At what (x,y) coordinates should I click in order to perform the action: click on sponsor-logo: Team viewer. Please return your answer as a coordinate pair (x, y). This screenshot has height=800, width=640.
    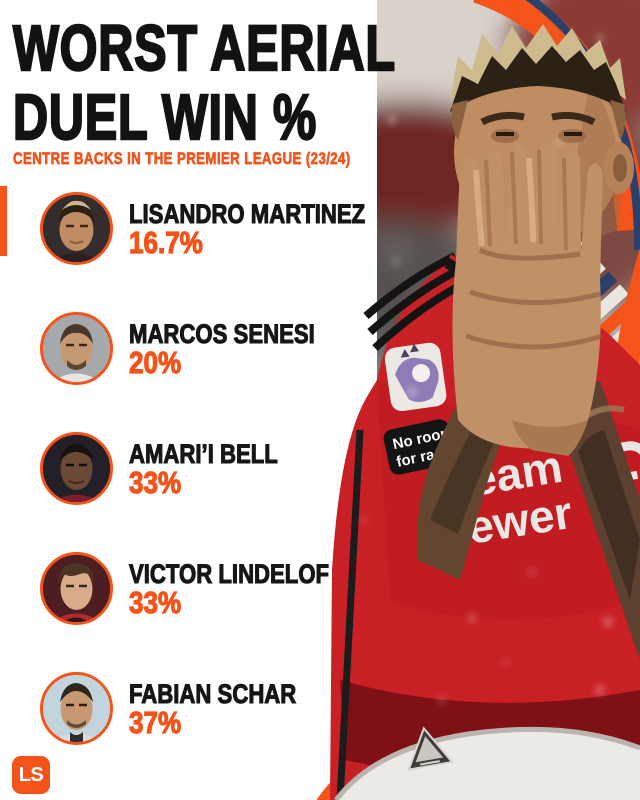
    Looking at the image, I should click on (533, 500).